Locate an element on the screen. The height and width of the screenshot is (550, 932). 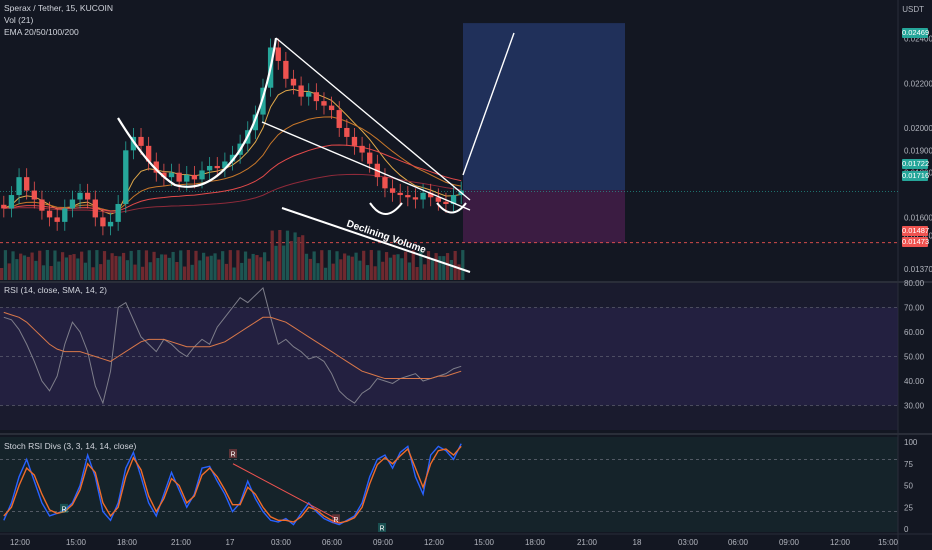
double-bottom-right is located at coordinates (451, 208).